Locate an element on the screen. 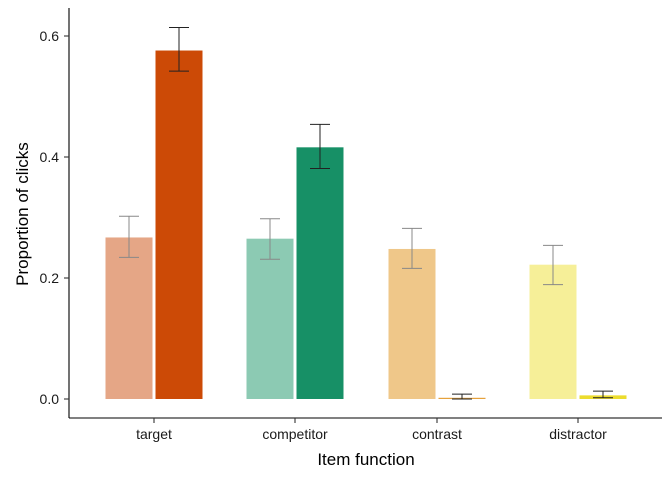  x-tick-label-competitor: competitor is located at coordinates (295, 434).